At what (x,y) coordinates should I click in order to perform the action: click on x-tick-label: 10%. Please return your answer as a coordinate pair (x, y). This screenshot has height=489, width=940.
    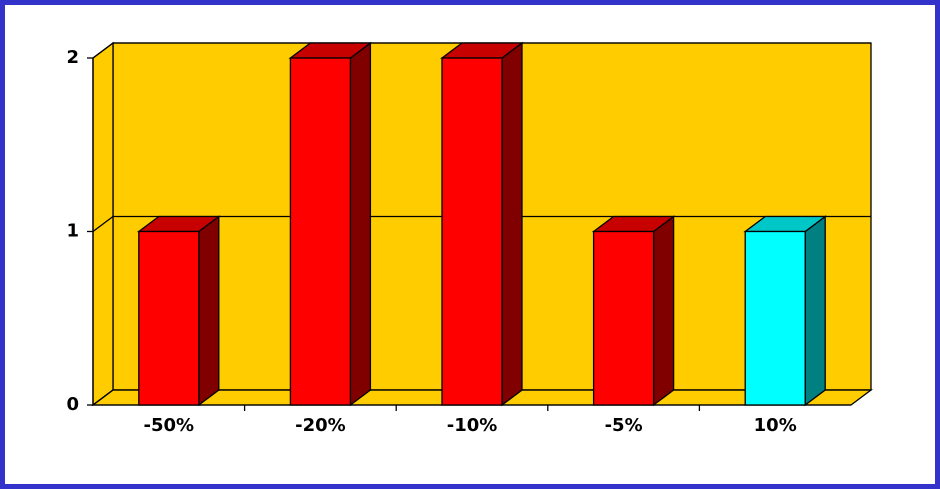
    Looking at the image, I should click on (775, 425).